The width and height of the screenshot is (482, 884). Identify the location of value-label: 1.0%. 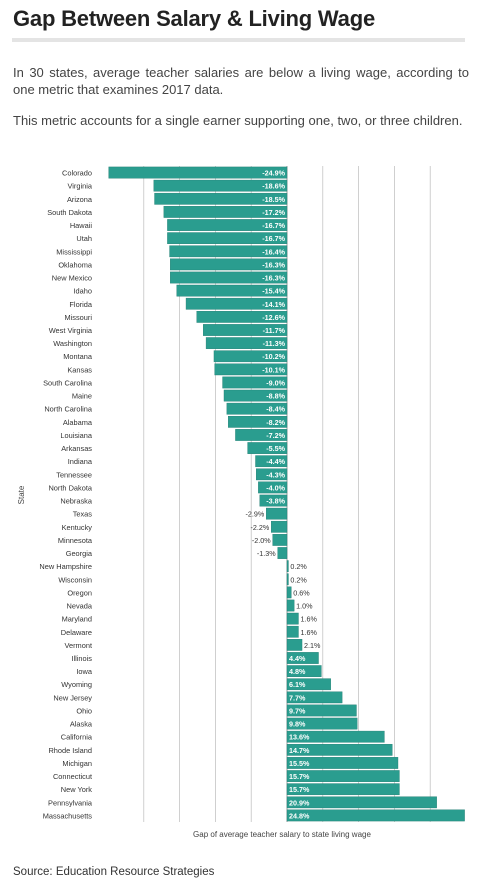
(304, 606).